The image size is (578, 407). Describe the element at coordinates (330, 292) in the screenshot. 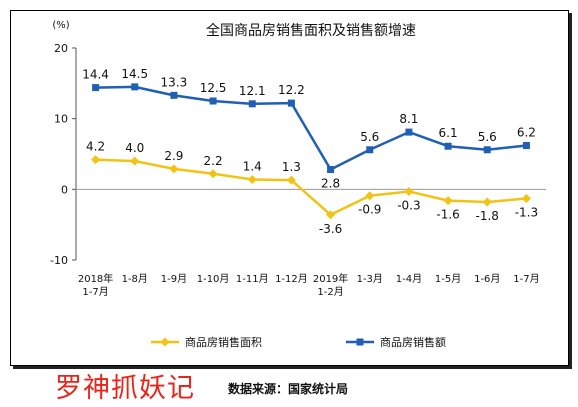

I see `x-tick-label: 1-2月` at that location.